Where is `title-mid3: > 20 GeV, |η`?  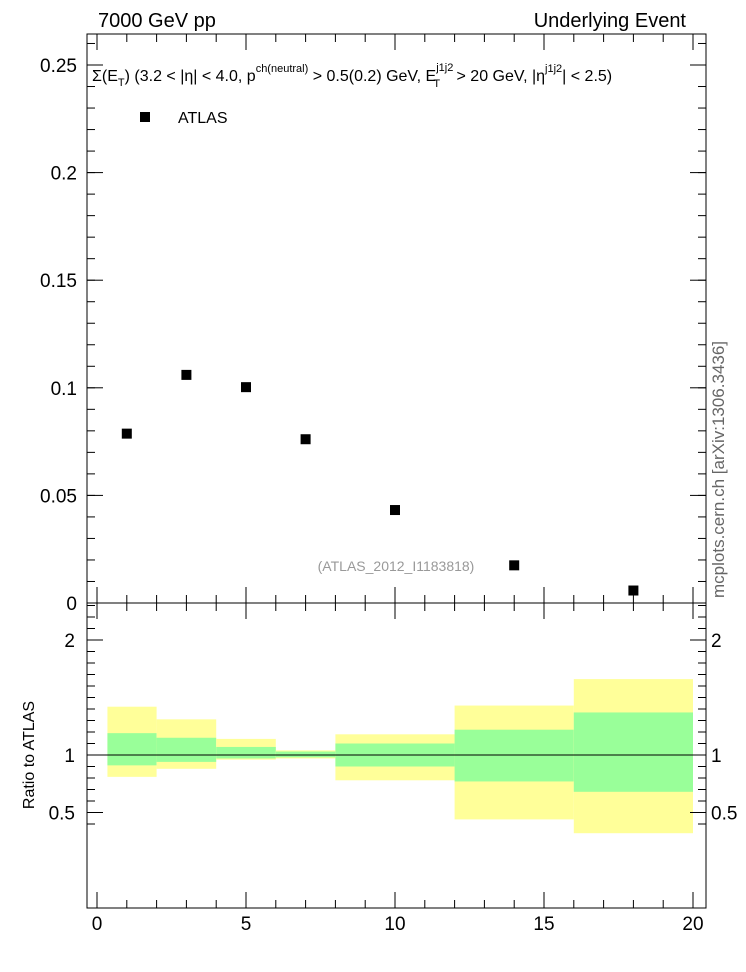
title-mid3: > 20 GeV, |η is located at coordinates (498, 76).